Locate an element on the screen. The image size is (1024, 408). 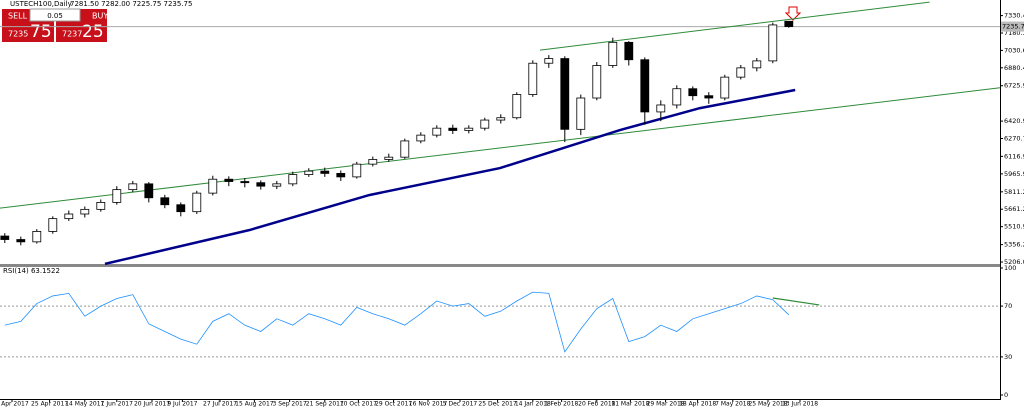
x-tick-label: 11 Mar 2018 is located at coordinates (630, 404).